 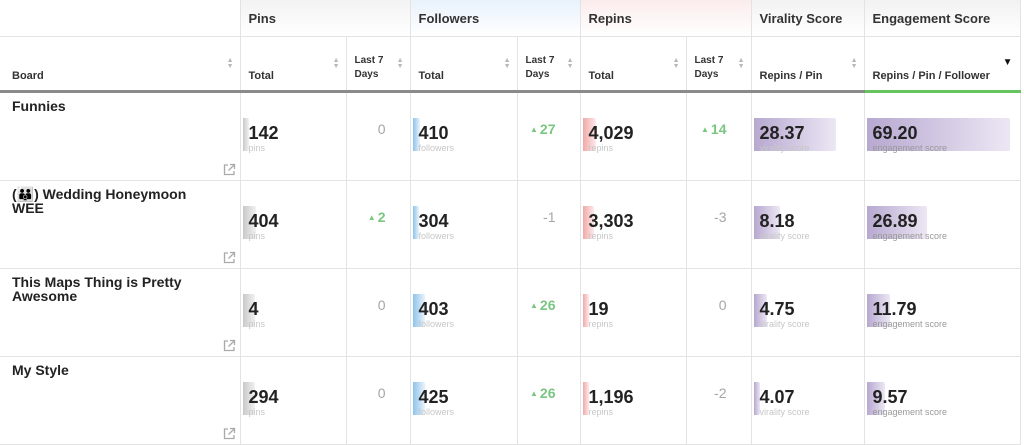 What do you see at coordinates (942, 400) in the screenshot?
I see `cell-engagement-total: 9.57 engagement score` at bounding box center [942, 400].